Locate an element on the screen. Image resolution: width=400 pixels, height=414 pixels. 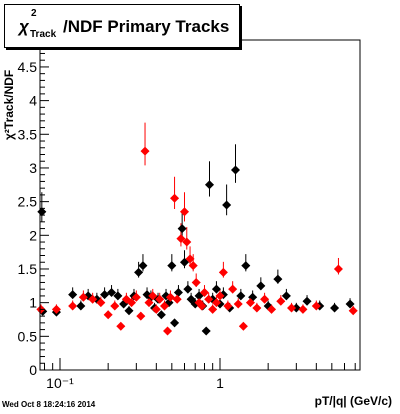
chart-title-superscript: 2 is located at coordinates (34, 13).